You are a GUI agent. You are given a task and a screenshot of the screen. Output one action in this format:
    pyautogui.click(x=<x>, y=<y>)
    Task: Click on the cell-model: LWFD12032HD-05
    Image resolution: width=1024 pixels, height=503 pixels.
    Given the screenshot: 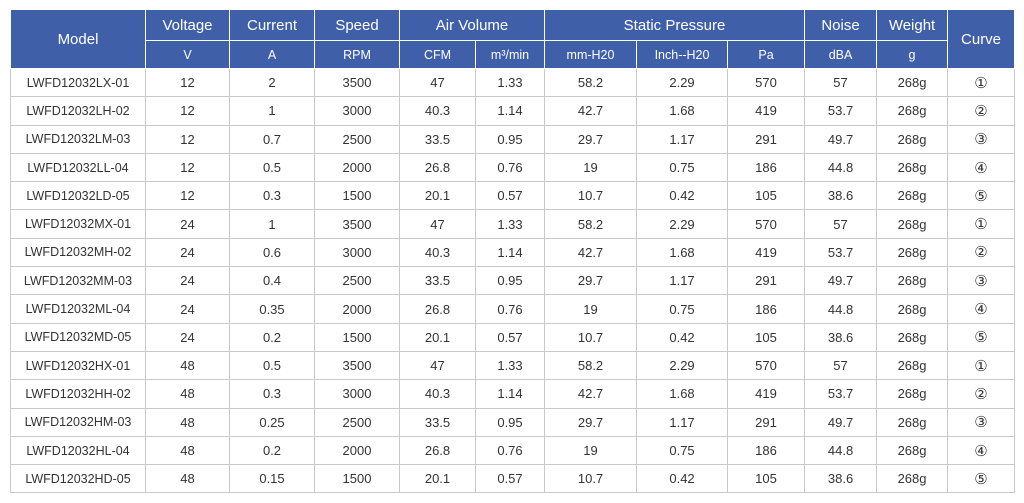 What is the action you would take?
    pyautogui.click(x=78, y=479)
    